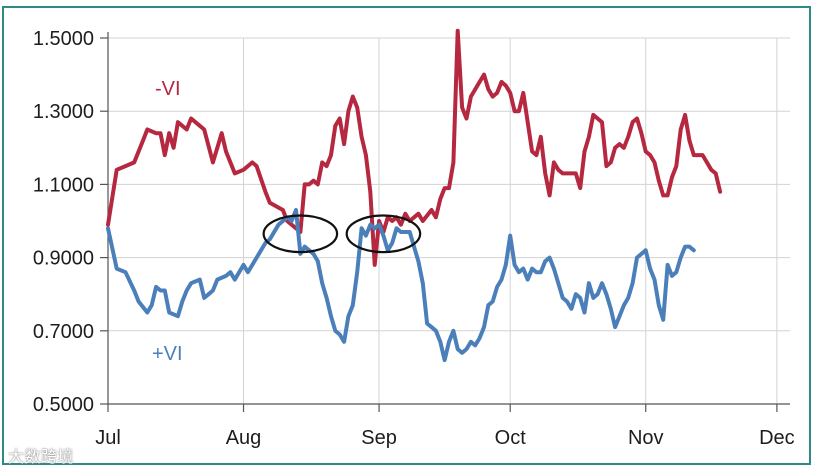 The width and height of the screenshot is (815, 471). I want to click on annotation-layer, so click(342, 234).